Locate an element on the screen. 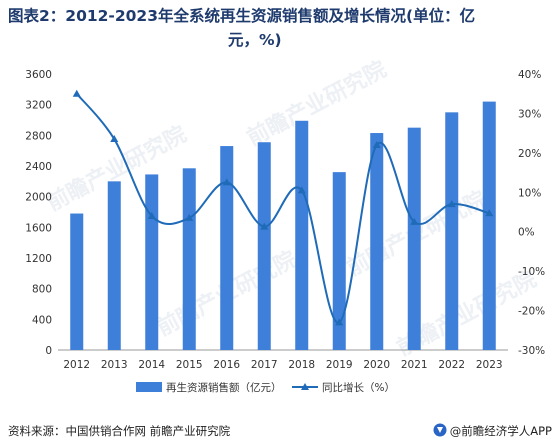  brand-tag: @前瞻经济学人APP is located at coordinates (492, 431).